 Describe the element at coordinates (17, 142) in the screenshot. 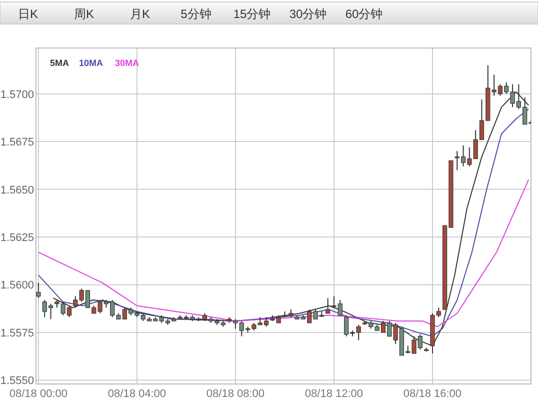

I see `y-tick-label: 1.5675` at that location.